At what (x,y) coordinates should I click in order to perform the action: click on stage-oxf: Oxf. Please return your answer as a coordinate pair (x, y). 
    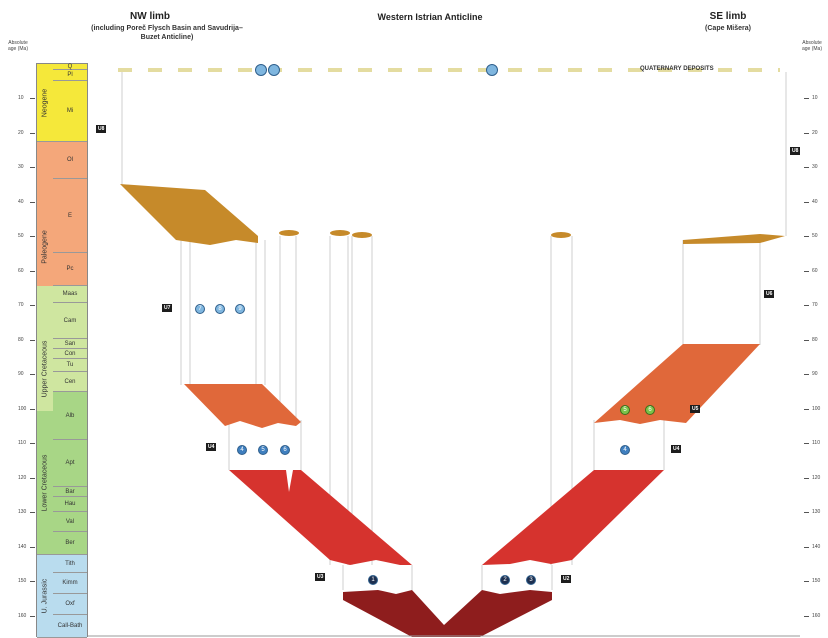
    Looking at the image, I should click on (70, 604).